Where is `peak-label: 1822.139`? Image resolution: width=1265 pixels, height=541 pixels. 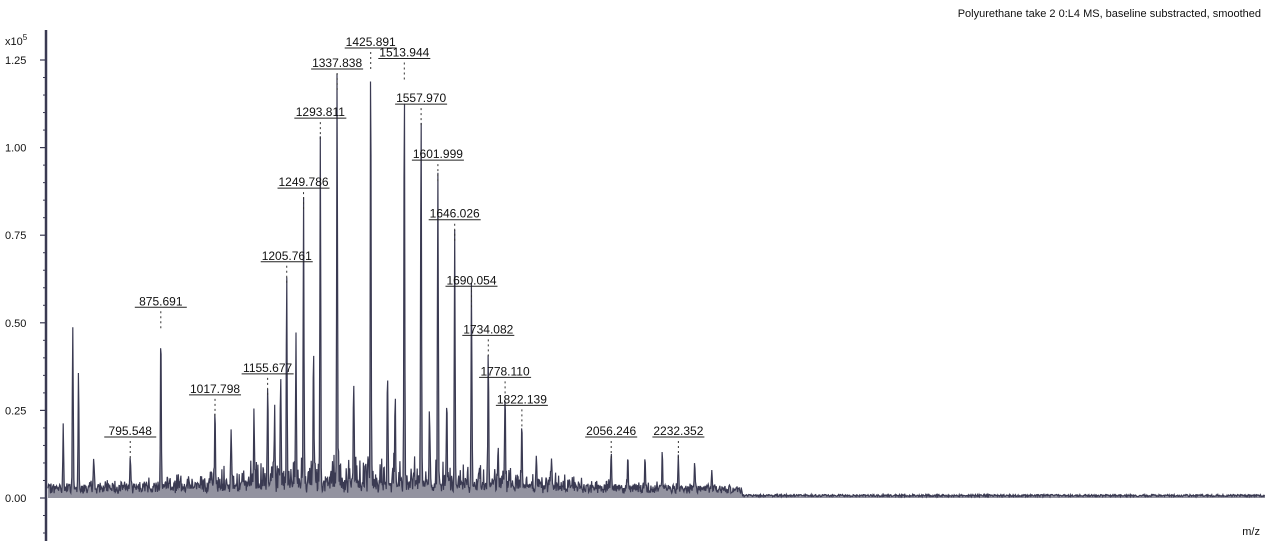 peak-label: 1822.139 is located at coordinates (522, 399).